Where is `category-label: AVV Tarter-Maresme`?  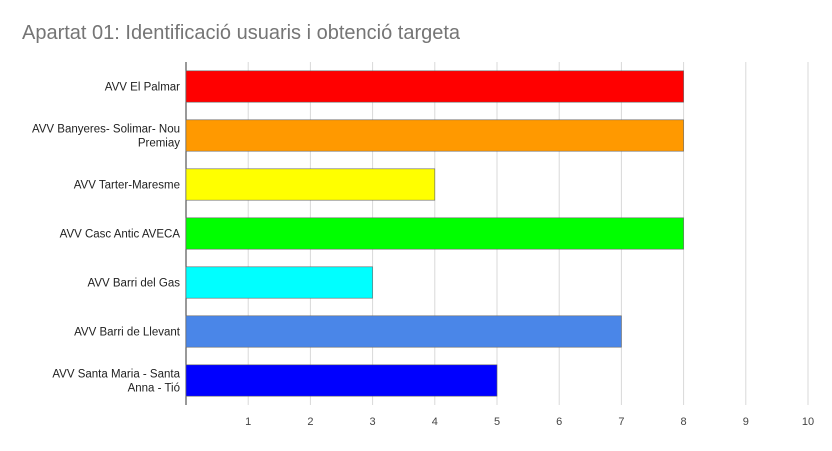 category-label: AVV Tarter-Maresme is located at coordinates (127, 186).